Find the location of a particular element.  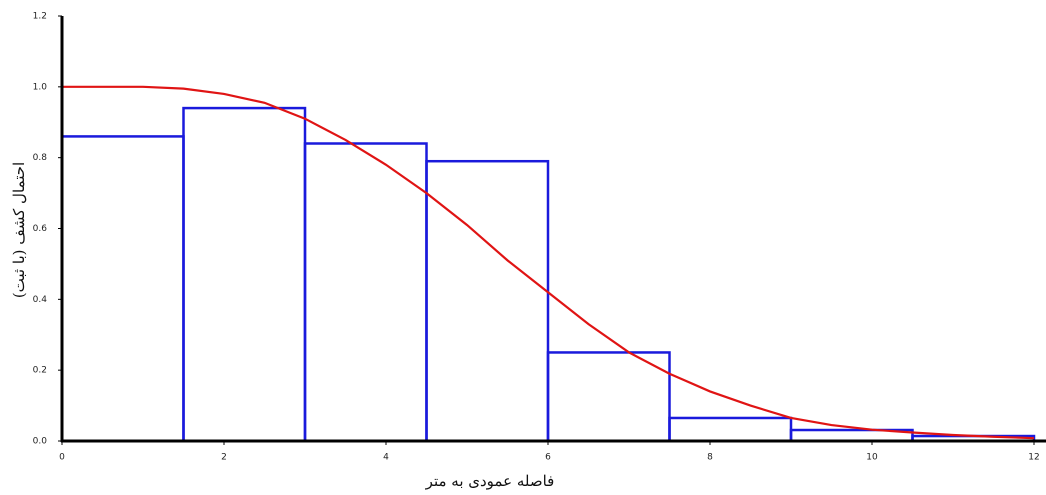

x-axis-title: فاصله عمودی به متر is located at coordinates (490, 481).